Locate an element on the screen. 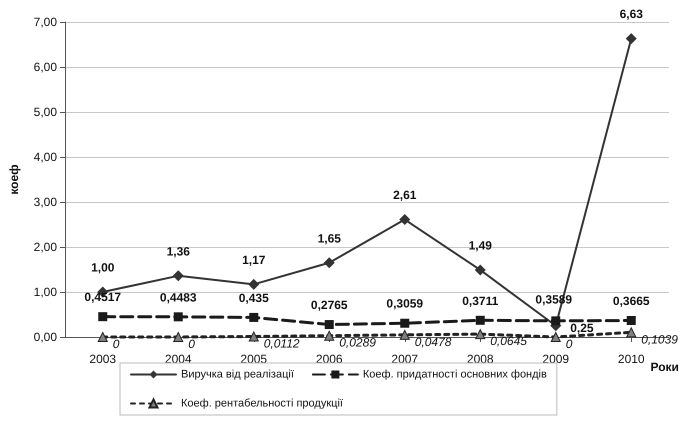  data-label: 1,17 is located at coordinates (254, 259).